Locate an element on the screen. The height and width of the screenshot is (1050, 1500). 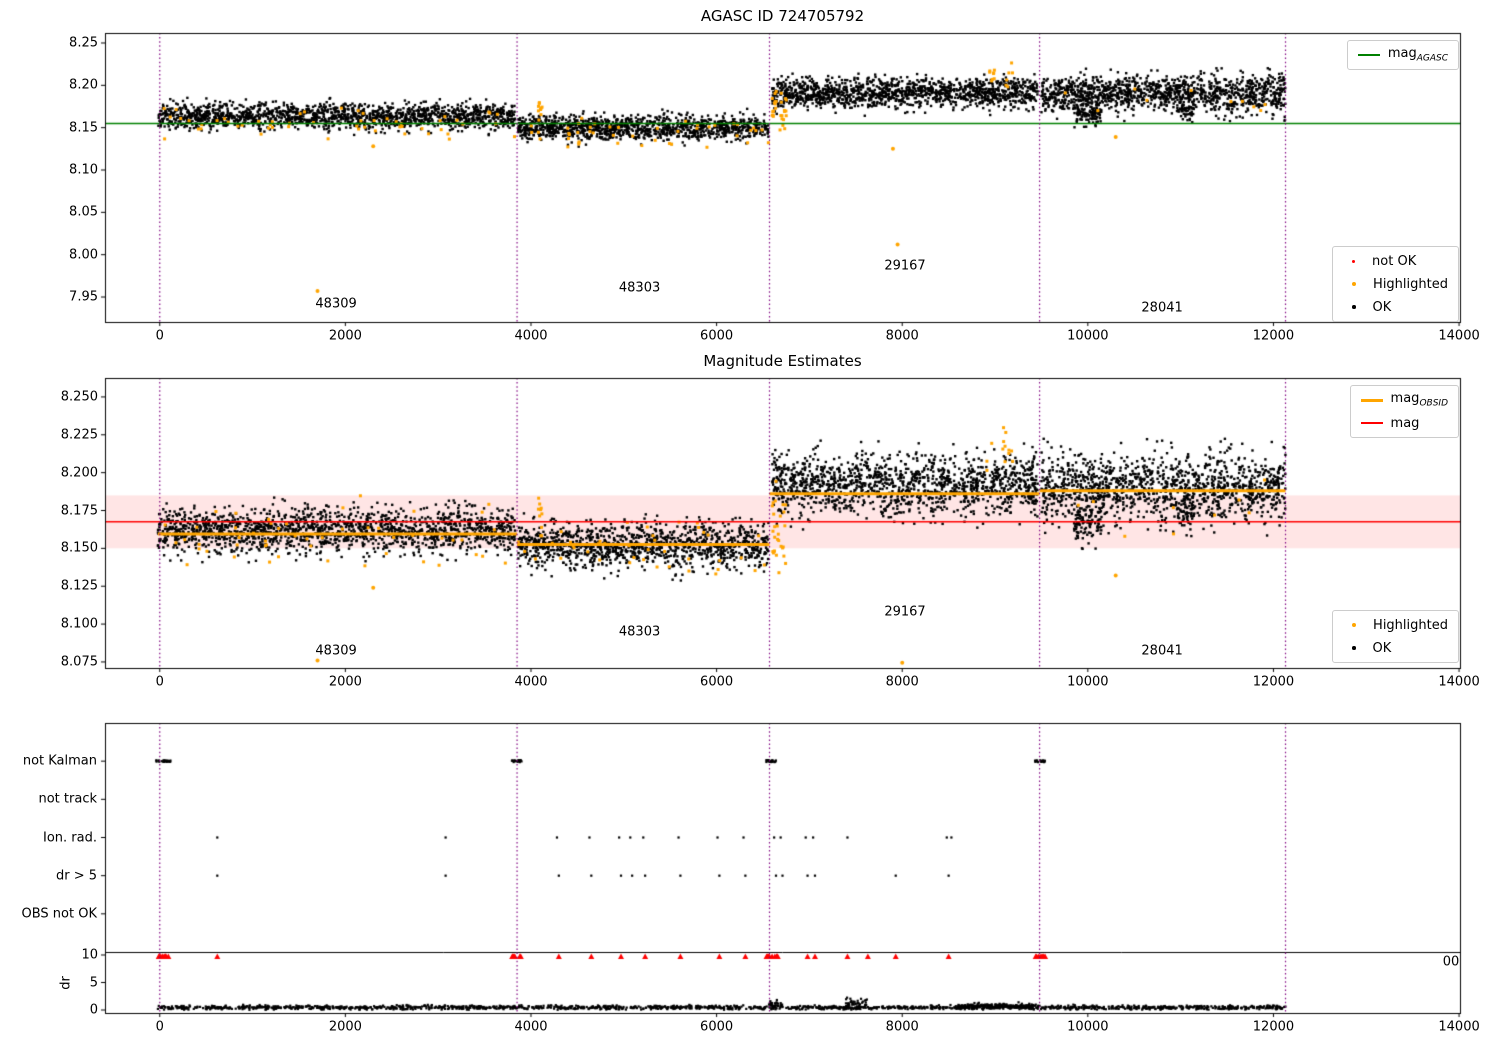
legend-item: magOBSID is located at coordinates (1404, 400).